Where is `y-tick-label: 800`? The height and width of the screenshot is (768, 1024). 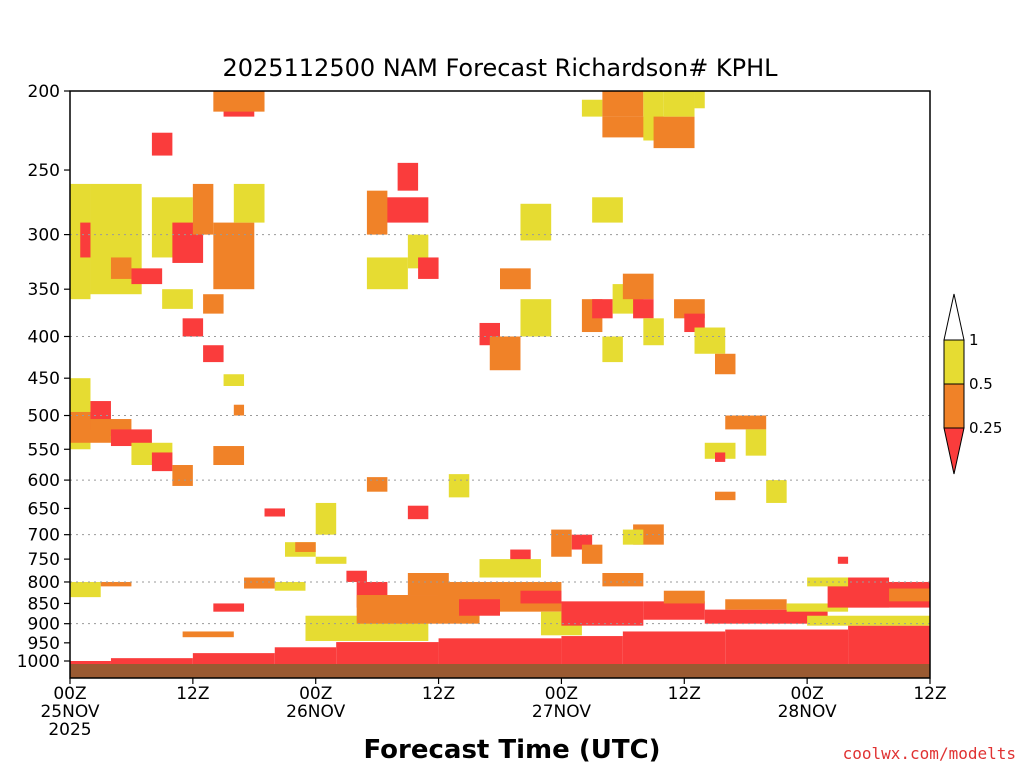 y-tick-label: 800 is located at coordinates (44, 583).